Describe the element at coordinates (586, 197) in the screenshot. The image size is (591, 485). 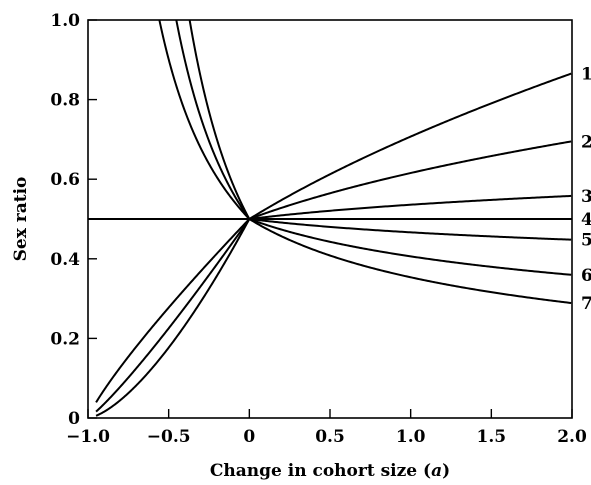
I see `series-label-3: 3` at that location.